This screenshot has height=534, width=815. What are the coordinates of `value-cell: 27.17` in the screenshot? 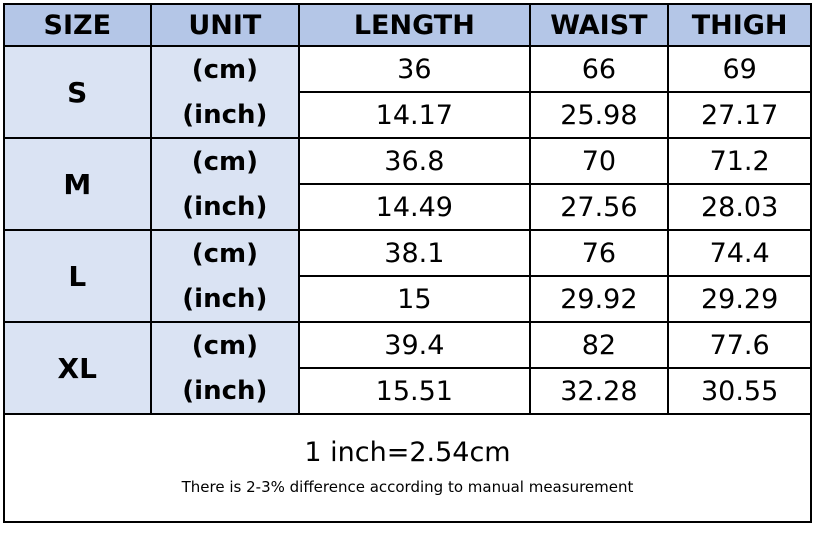 It's located at (739, 115).